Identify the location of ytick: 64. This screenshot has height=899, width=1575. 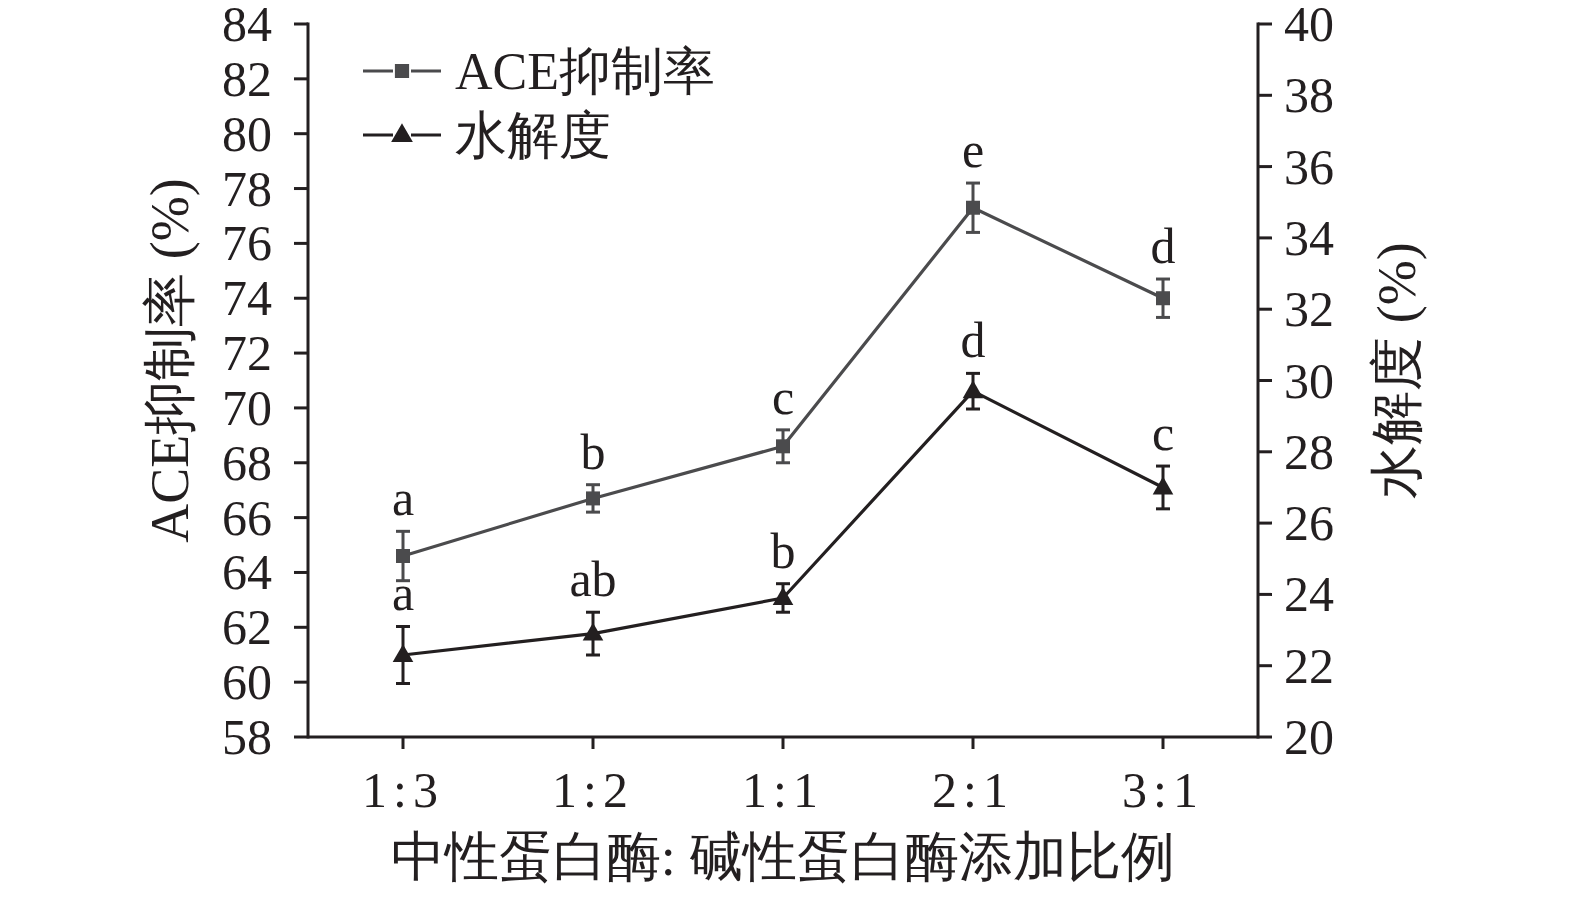
(247, 572).